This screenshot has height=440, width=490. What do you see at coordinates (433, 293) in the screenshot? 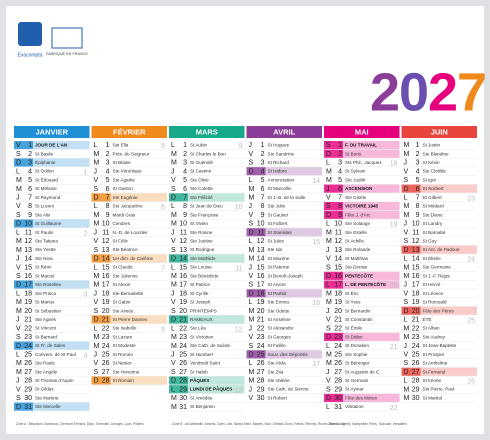
I see `saint: St Léonce` at bounding box center [433, 293].